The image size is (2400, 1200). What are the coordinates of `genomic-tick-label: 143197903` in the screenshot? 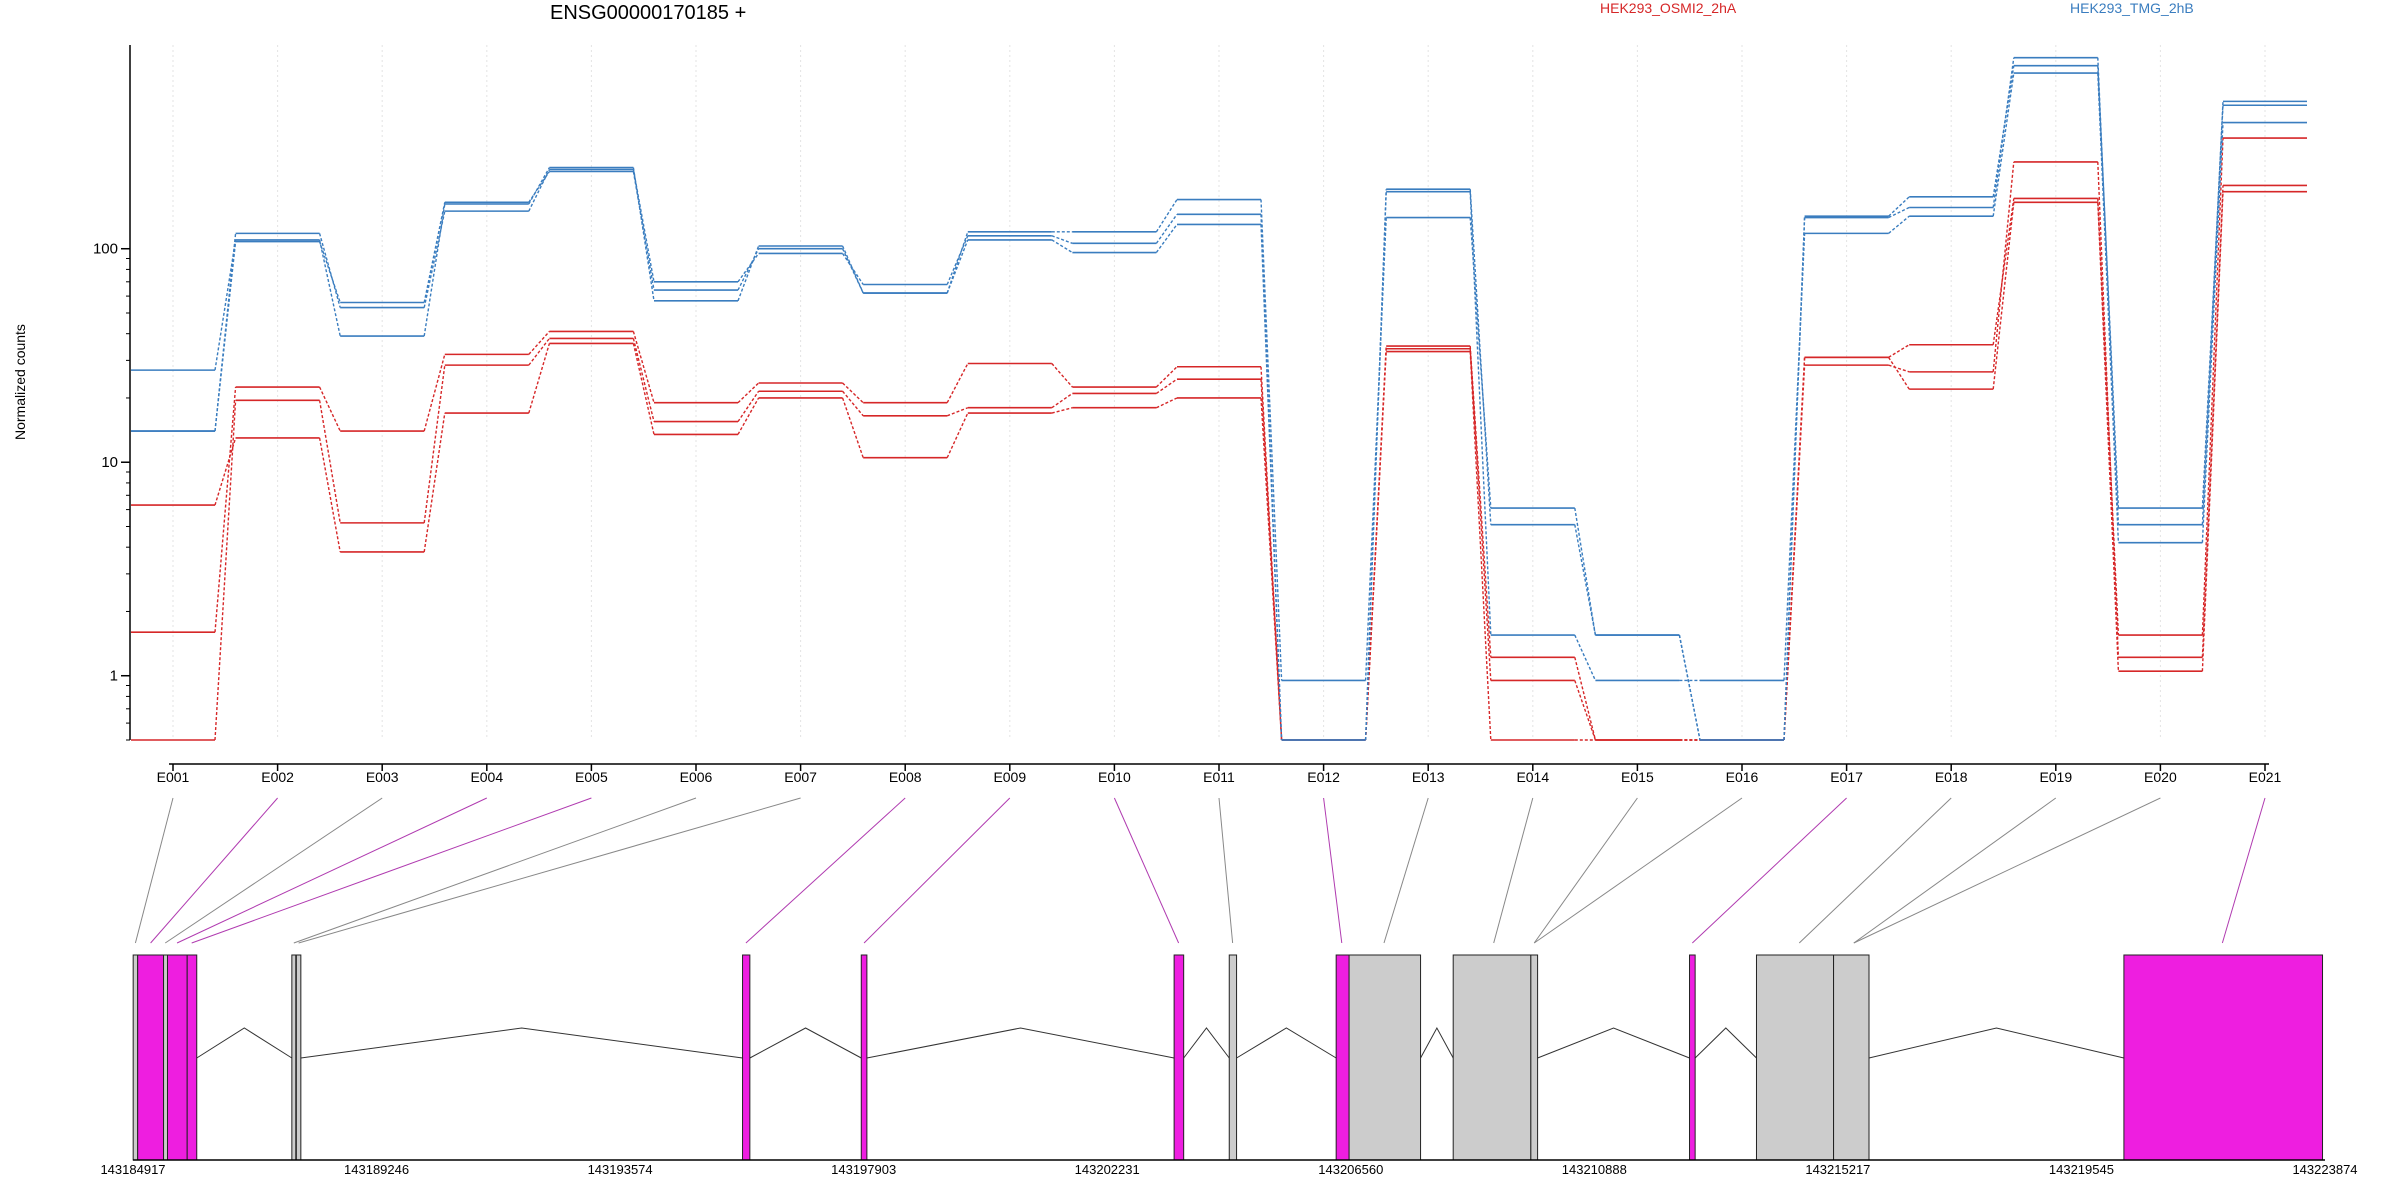 It's located at (863, 1169).